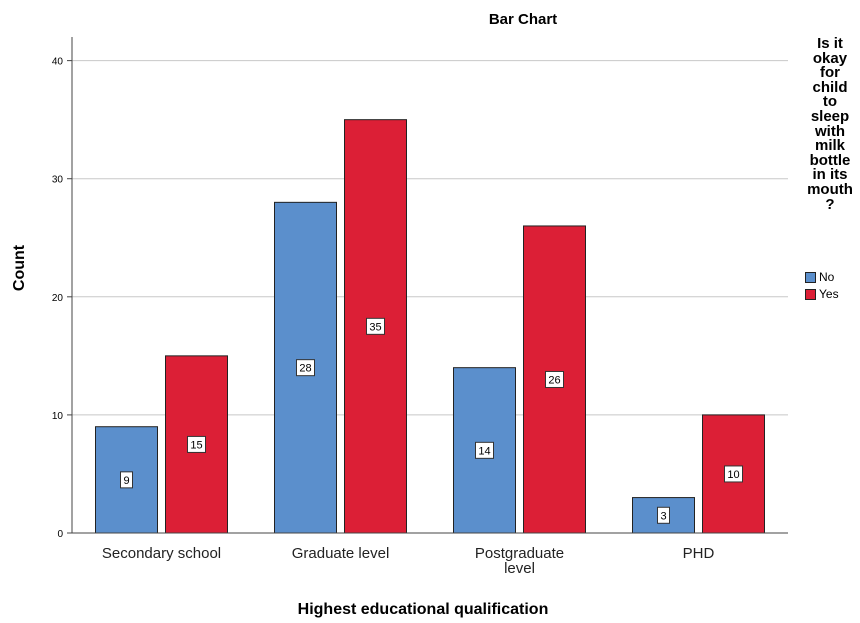 This screenshot has height=623, width=860. I want to click on legend-title-line: with, so click(830, 131).